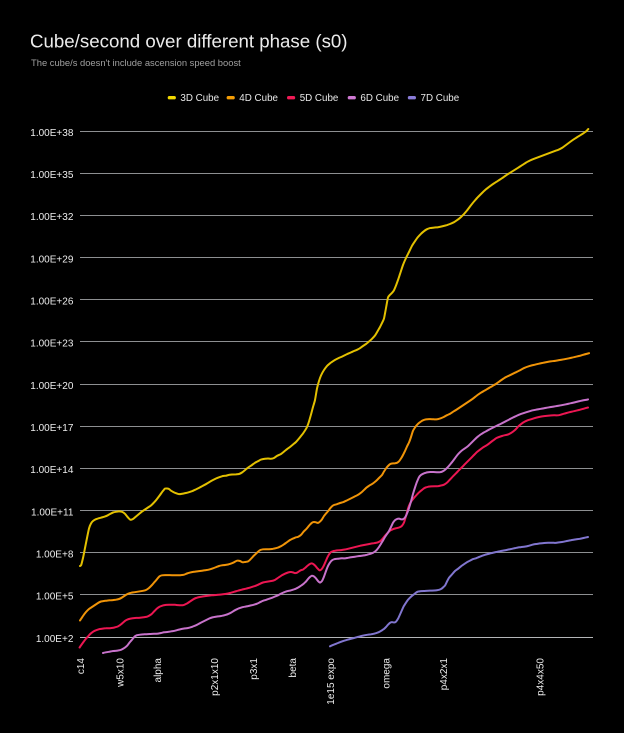 The height and width of the screenshot is (733, 624). What do you see at coordinates (52, 133) in the screenshot?
I see `svg-text: 1.00E+38` at bounding box center [52, 133].